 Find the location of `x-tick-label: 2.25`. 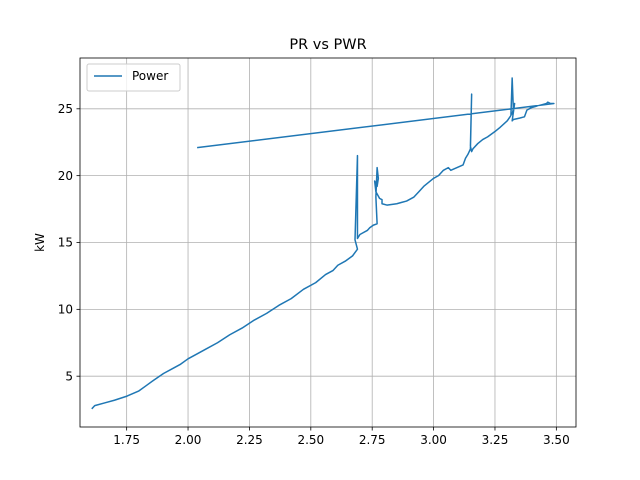

x-tick-label: 2.25 is located at coordinates (249, 440).